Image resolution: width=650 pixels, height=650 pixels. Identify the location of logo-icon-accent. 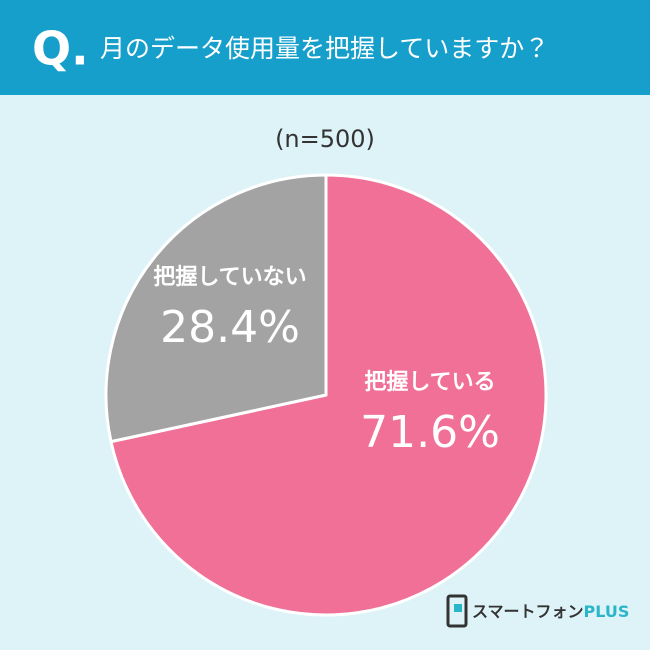
(458, 608).